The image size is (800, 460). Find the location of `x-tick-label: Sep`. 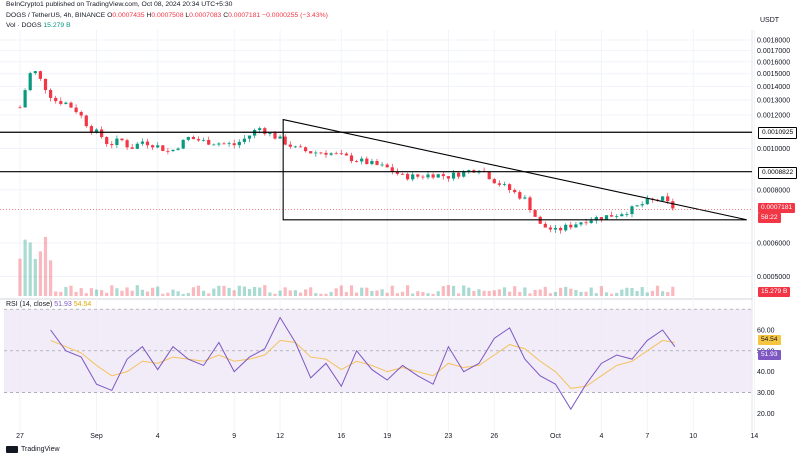

x-tick-label: Sep is located at coordinates (96, 436).